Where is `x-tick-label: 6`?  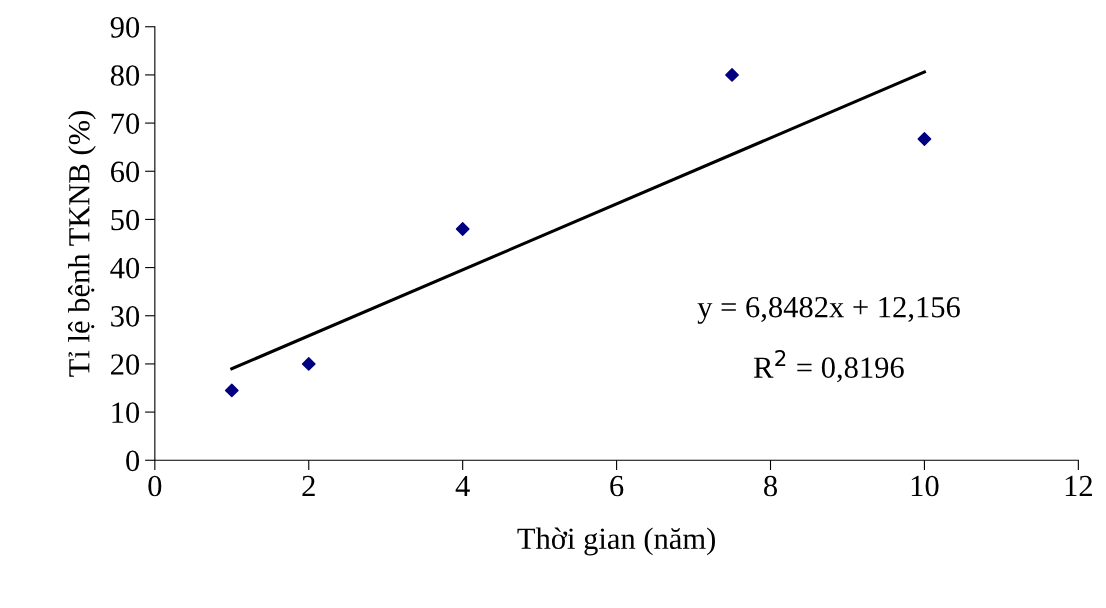
x-tick-label: 6 is located at coordinates (617, 486).